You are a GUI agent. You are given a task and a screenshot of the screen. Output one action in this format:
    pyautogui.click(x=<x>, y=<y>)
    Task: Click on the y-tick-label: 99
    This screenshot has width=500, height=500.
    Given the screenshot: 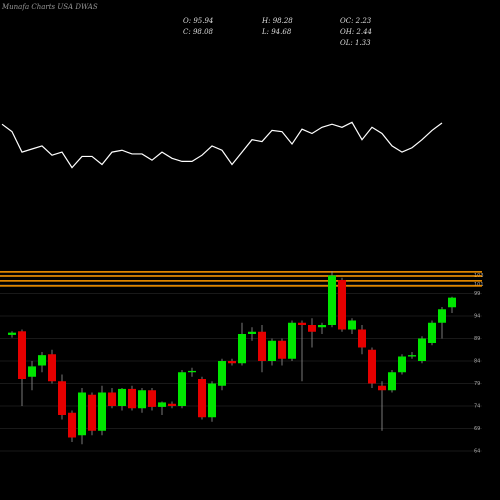 What is the action you would take?
    pyautogui.click(x=477, y=294)
    